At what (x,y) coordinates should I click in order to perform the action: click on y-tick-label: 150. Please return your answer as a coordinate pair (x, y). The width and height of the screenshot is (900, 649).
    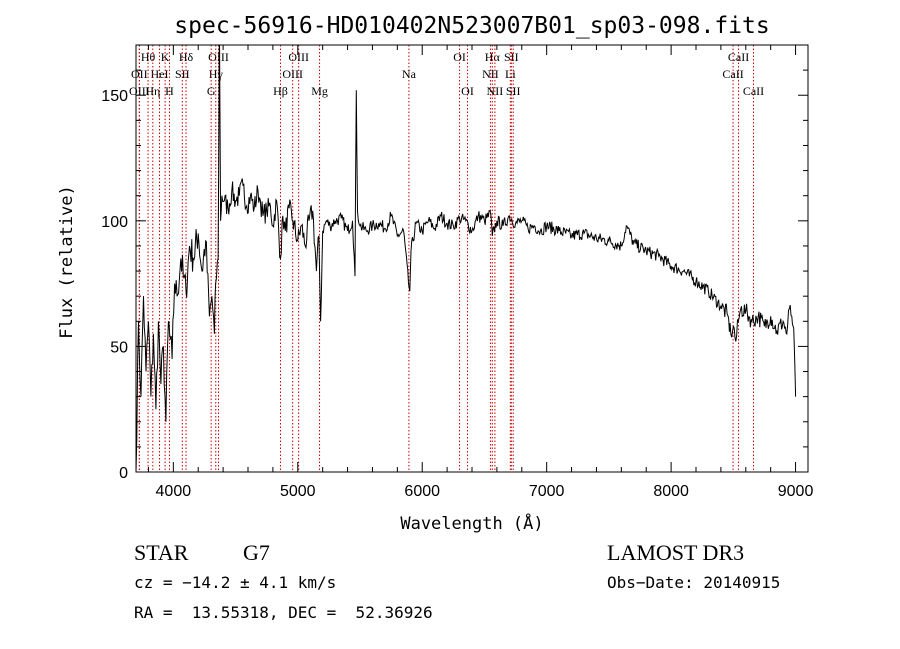
    Looking at the image, I should click on (114, 96).